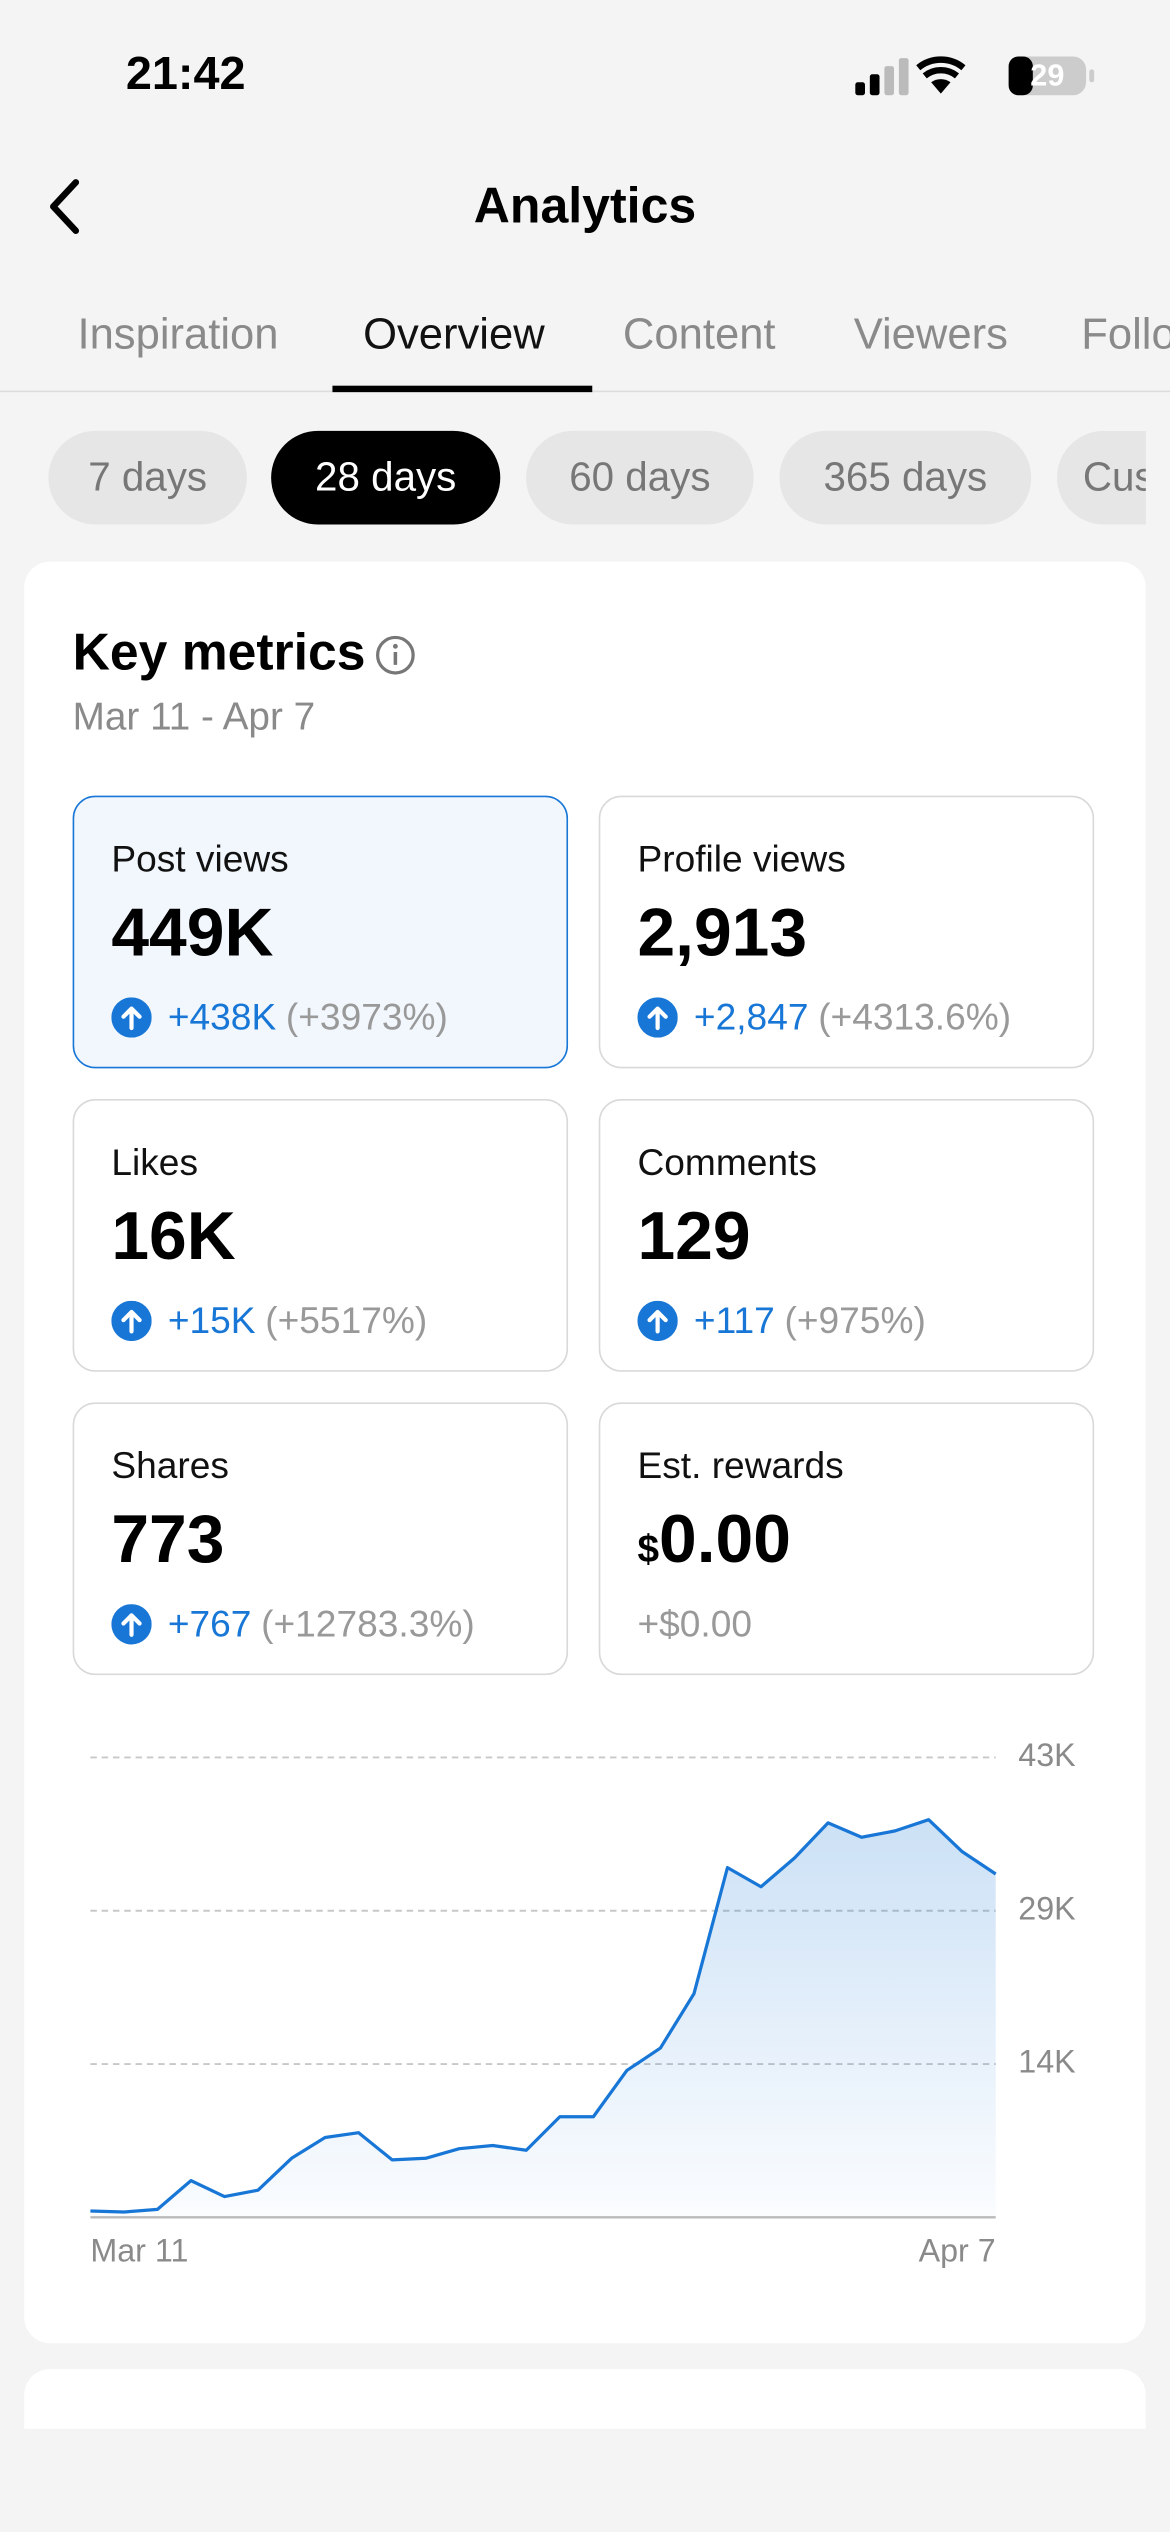  Describe the element at coordinates (855, 1320) in the screenshot. I see `metric-percent: (+975%)` at that location.